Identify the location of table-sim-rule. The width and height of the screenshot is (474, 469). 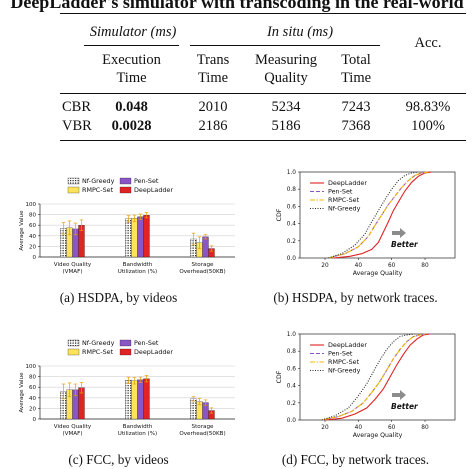
(131, 45).